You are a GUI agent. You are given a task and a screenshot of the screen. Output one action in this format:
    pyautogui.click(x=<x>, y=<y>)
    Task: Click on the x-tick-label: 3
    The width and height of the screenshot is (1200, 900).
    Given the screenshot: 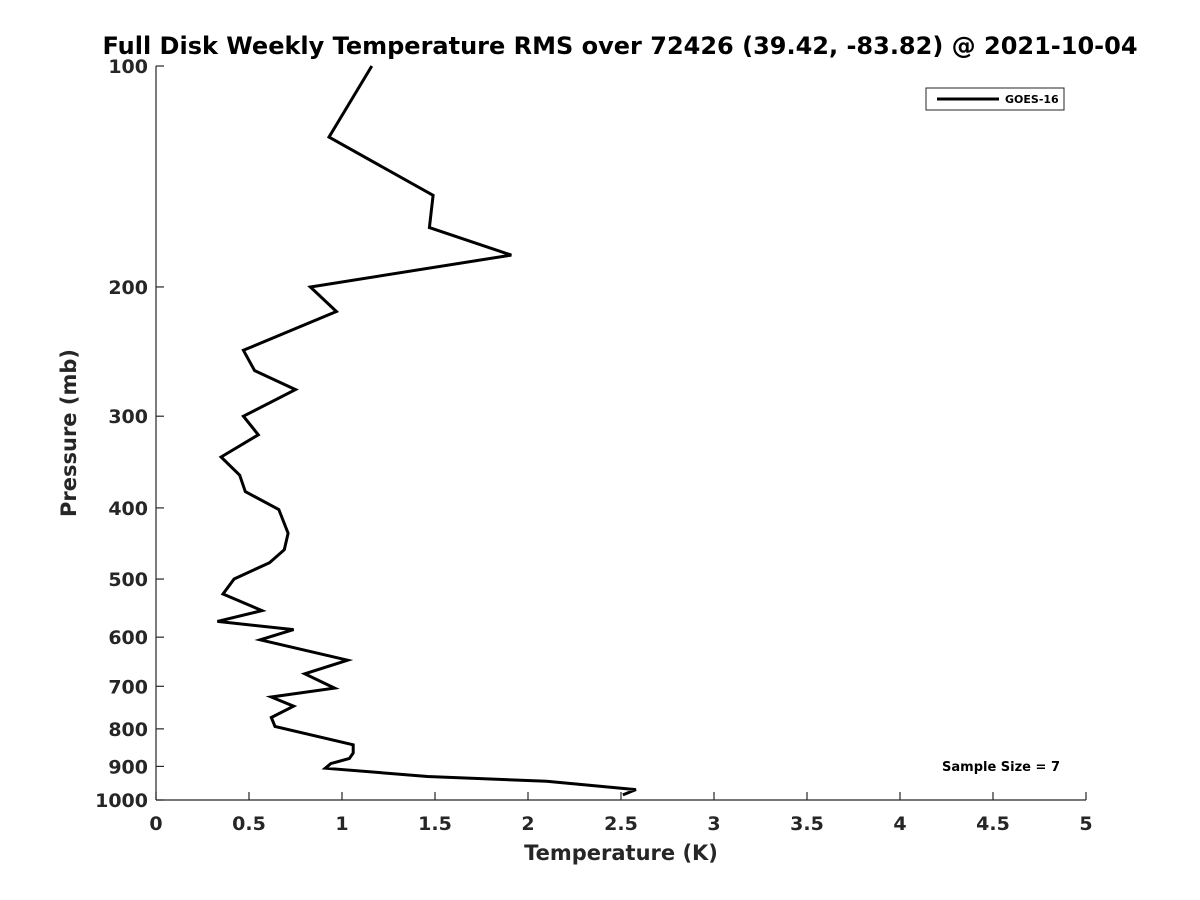 What is the action you would take?
    pyautogui.click(x=713, y=824)
    